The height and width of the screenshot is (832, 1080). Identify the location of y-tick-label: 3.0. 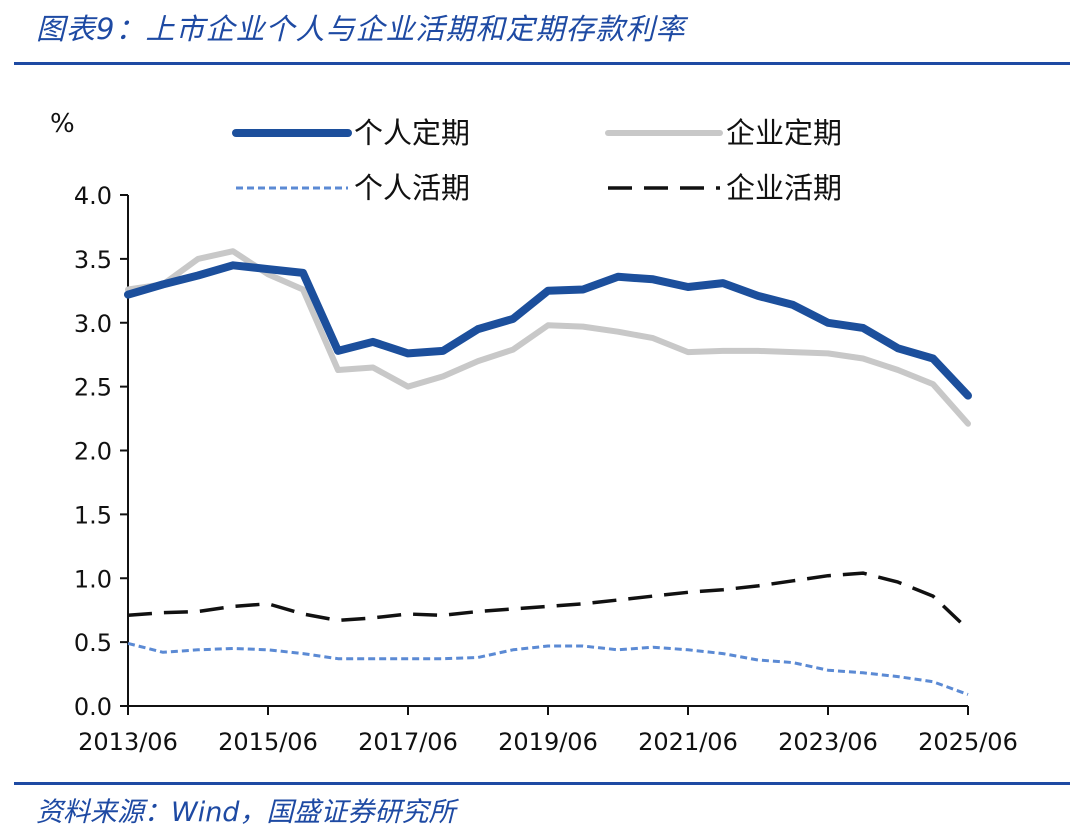
(93, 324).